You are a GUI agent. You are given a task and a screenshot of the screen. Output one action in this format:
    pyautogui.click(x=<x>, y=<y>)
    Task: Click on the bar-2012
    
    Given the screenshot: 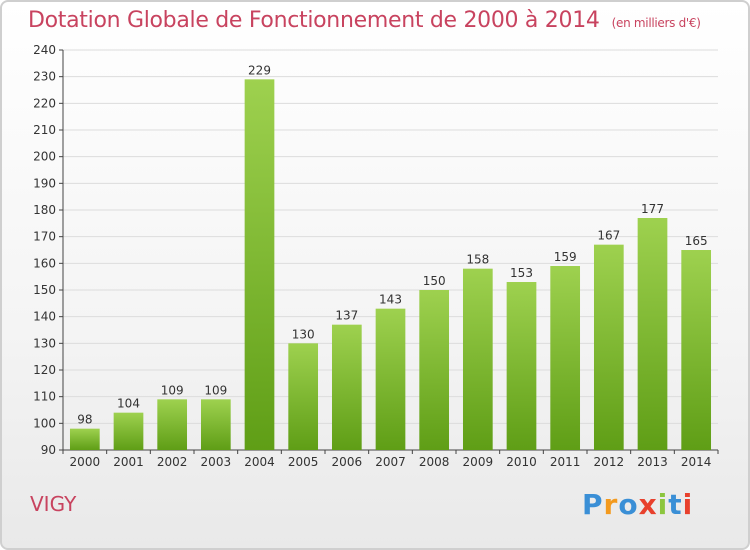 What is the action you would take?
    pyautogui.click(x=608, y=347)
    